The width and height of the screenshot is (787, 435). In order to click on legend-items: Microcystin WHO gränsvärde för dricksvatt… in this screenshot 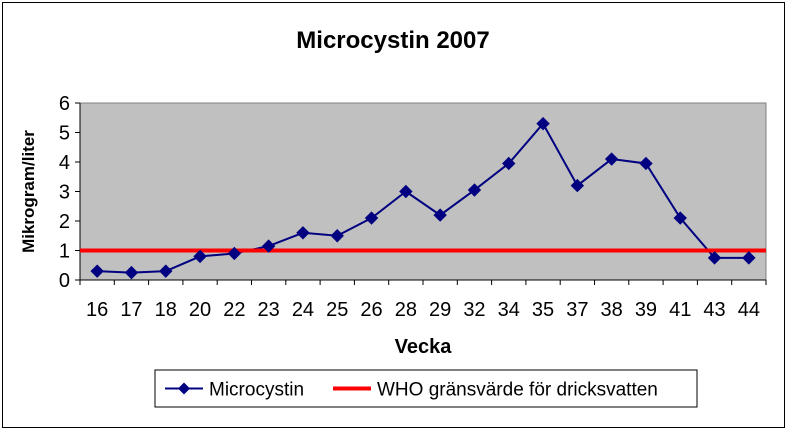, I will do `click(411, 390)`.